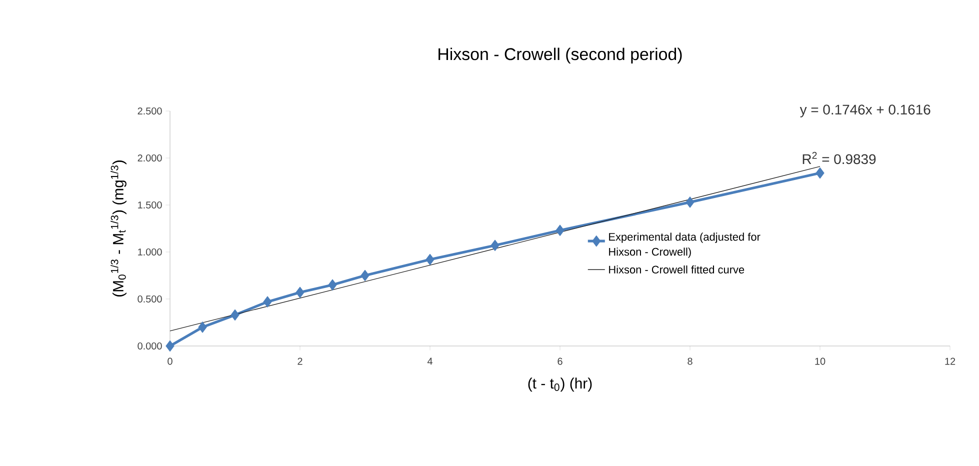 This screenshot has height=466, width=979. Describe the element at coordinates (150, 205) in the screenshot. I see `y-tick-label: 1.500` at that location.